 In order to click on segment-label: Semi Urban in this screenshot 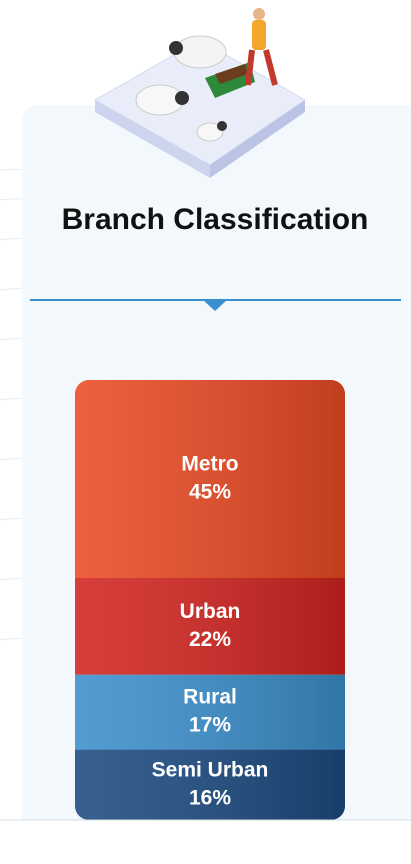, I will do `click(210, 769)`.